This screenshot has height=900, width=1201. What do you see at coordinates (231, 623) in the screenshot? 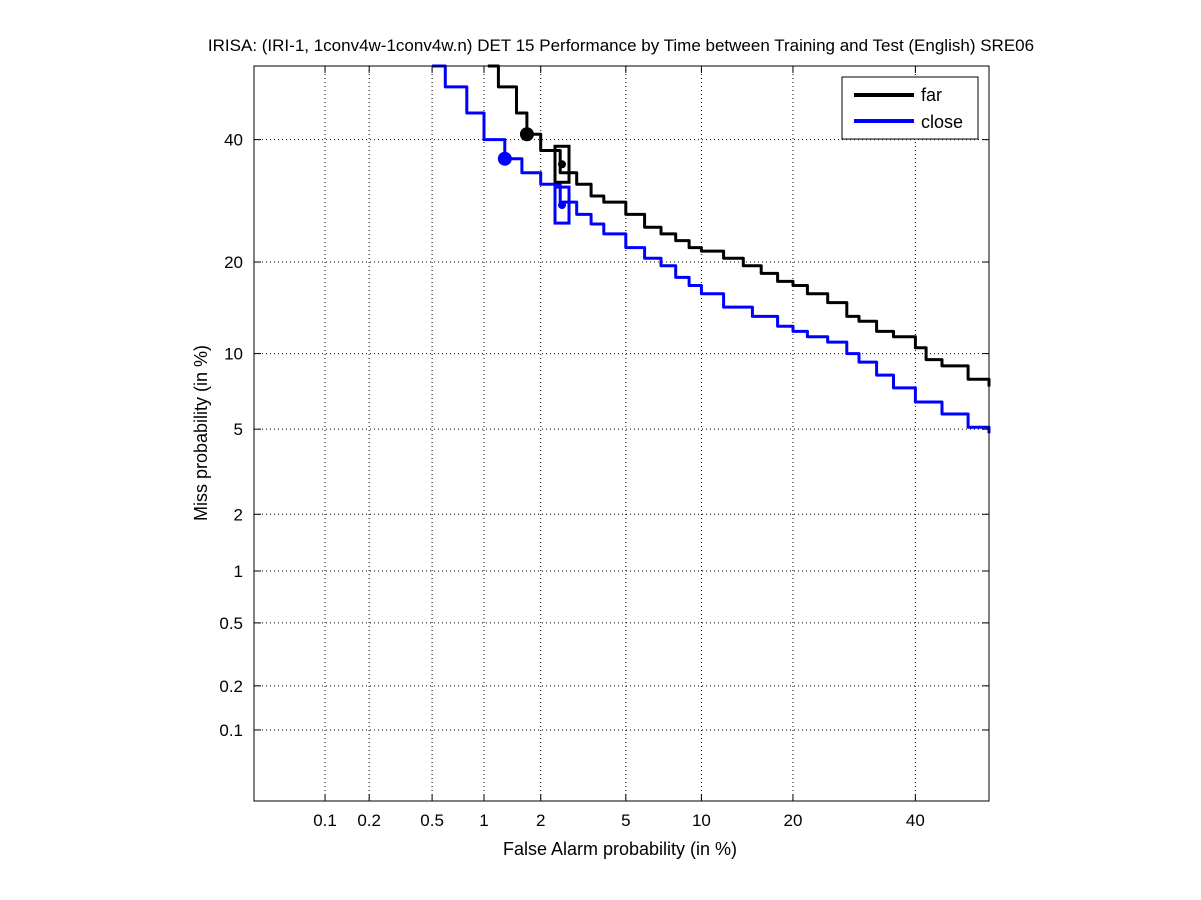
I see `y-tick-label: 0.5` at bounding box center [231, 623].